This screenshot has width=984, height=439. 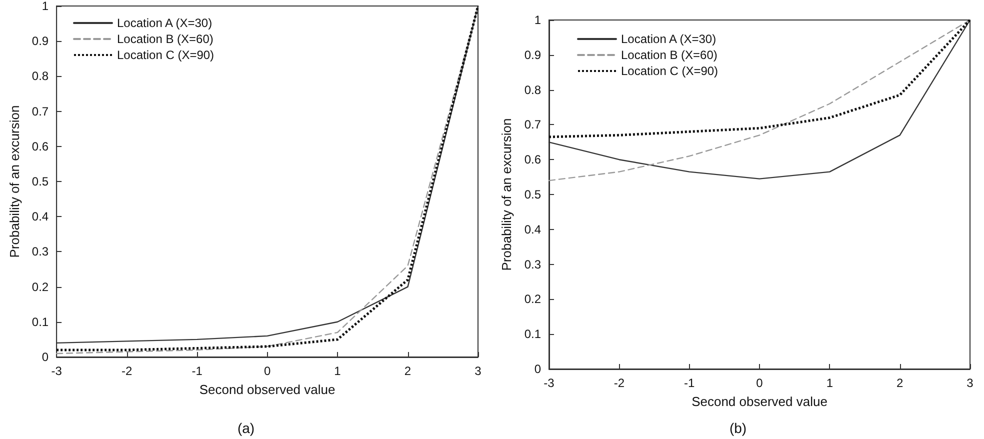 What do you see at coordinates (760, 78) in the screenshot?
I see `line-series` at bounding box center [760, 78].